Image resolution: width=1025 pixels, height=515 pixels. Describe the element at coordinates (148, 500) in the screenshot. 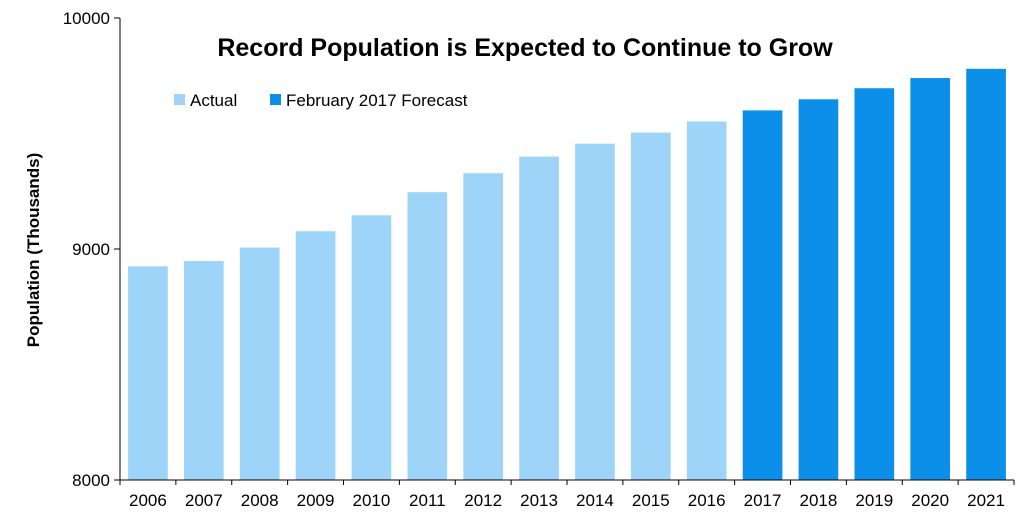

I see `x-tick-label-2006: 2006` at that location.